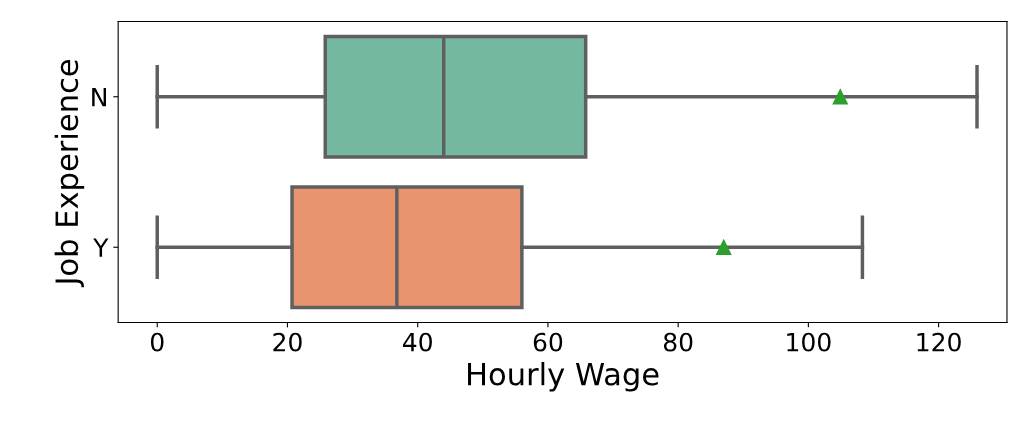 This screenshot has height=430, width=1010. Describe the element at coordinates (69, 174) in the screenshot. I see `y-axis-title: Job Experience` at that location.